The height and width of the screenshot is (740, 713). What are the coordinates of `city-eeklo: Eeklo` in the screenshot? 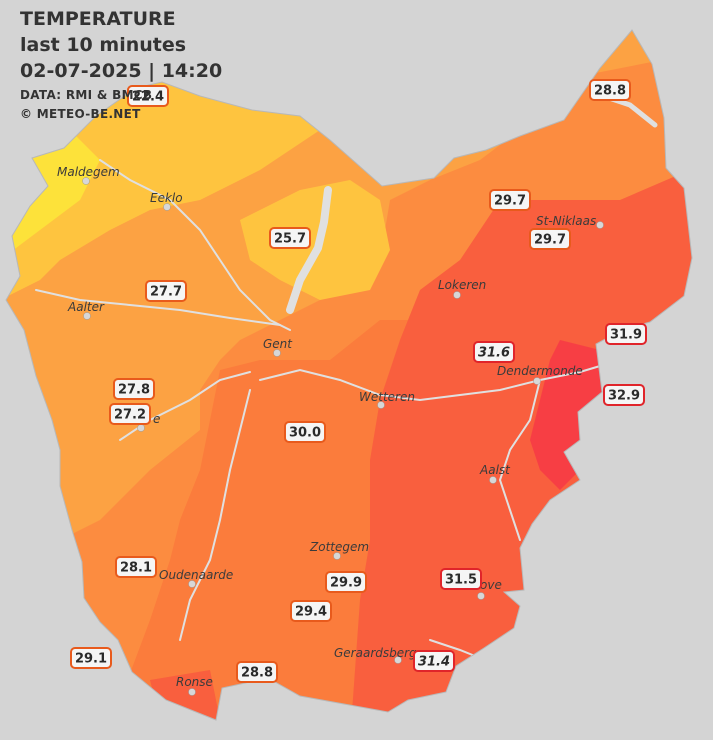 It's located at (166, 201).